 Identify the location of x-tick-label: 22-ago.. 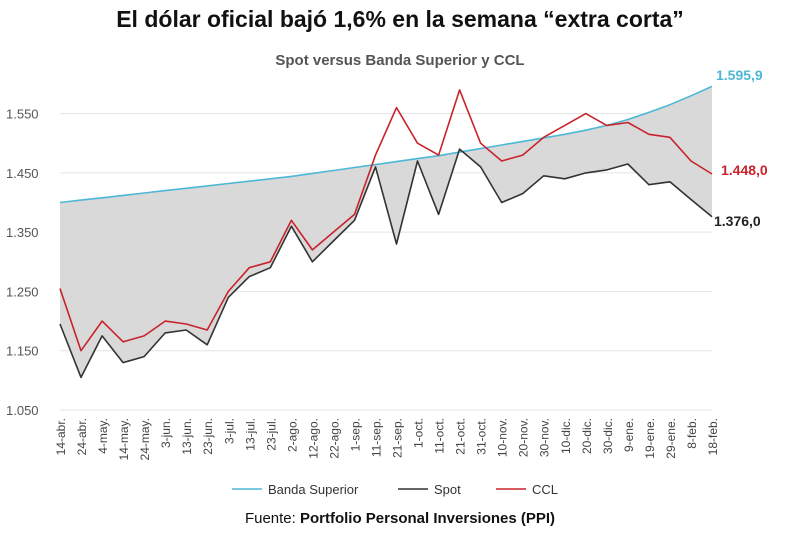
(334, 438).